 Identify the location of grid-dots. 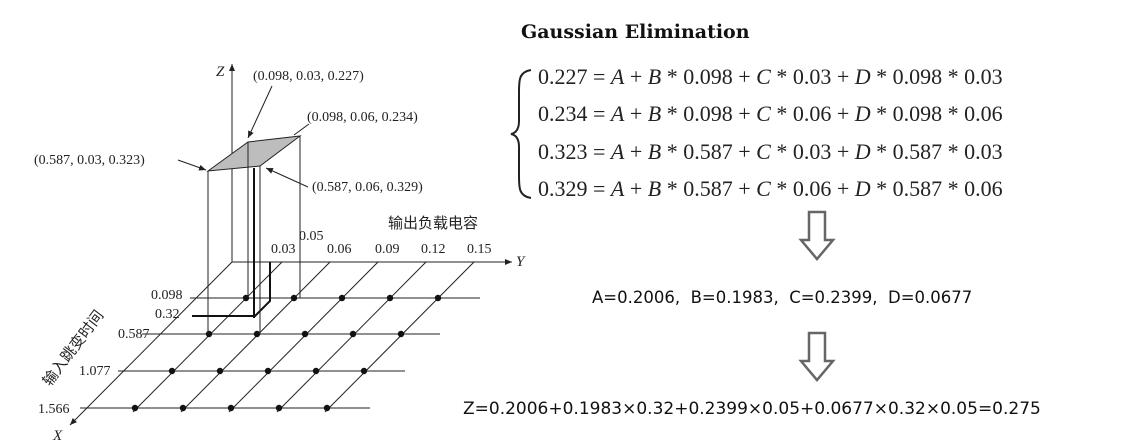
(286, 353).